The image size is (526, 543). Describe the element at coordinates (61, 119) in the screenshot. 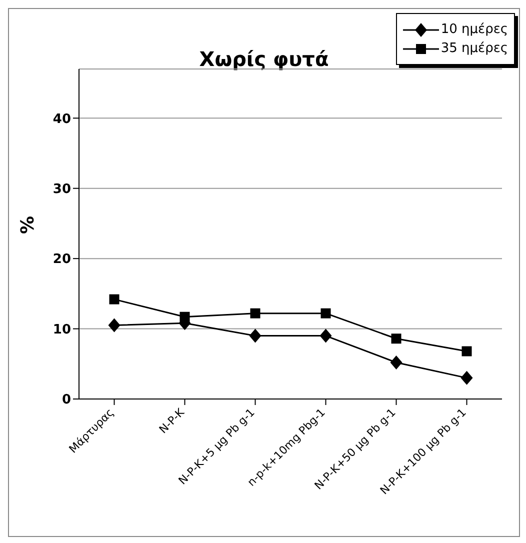

I see `y-tick-label: 40` at that location.